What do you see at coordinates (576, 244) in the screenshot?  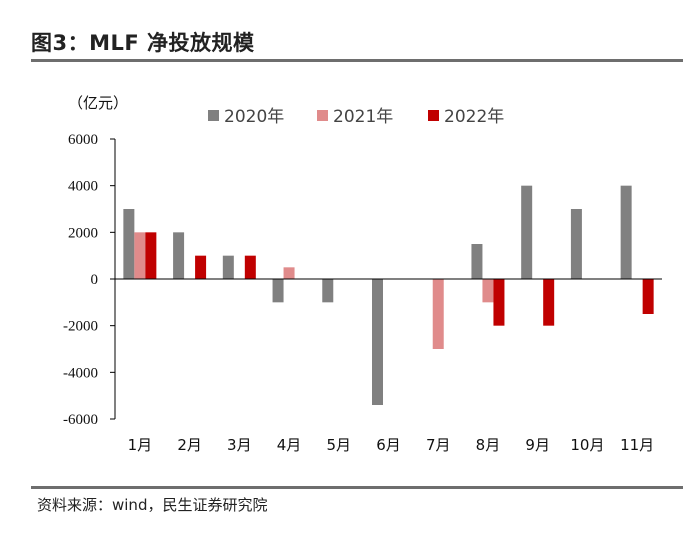 I see `bar-2020年-10月` at bounding box center [576, 244].